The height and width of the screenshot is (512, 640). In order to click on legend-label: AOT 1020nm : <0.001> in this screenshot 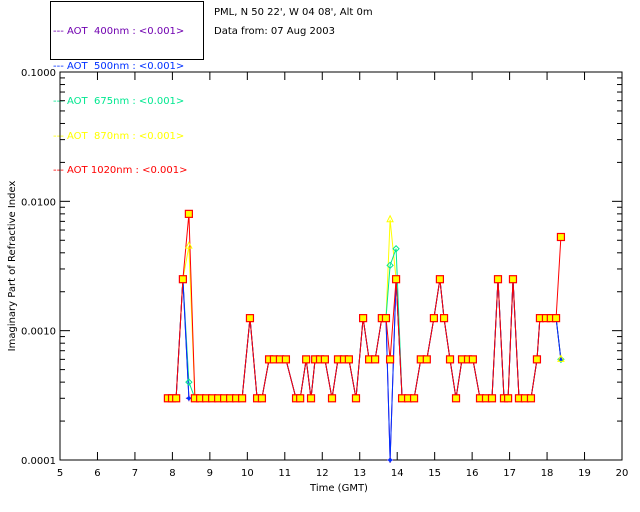, I will do `click(127, 171)`.